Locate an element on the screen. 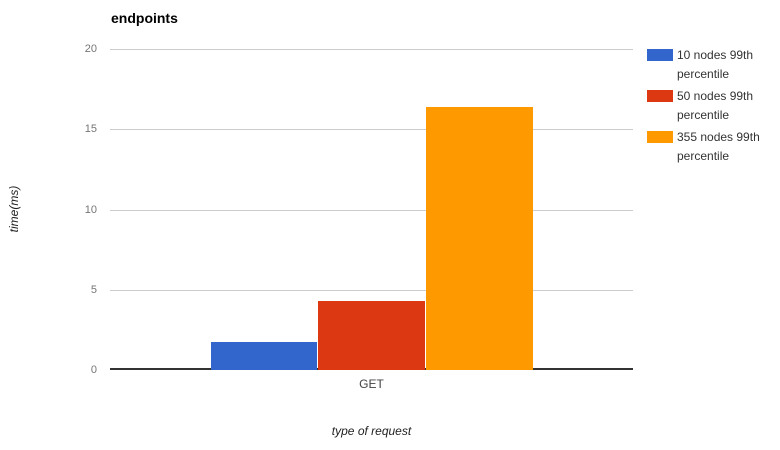 The width and height of the screenshot is (780, 450). legend-label: 50 nodes 99th percentile is located at coordinates (715, 105).